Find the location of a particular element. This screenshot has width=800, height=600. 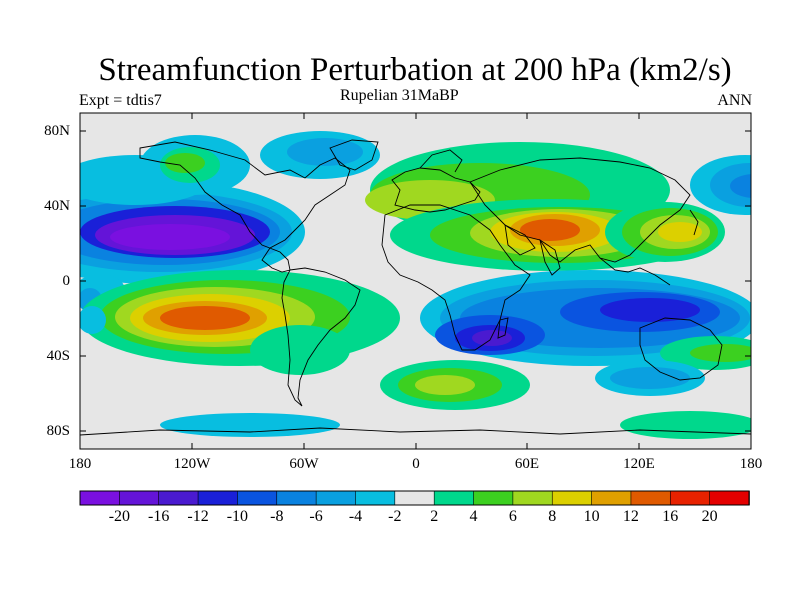

colorbar-label: 20 is located at coordinates (709, 516).